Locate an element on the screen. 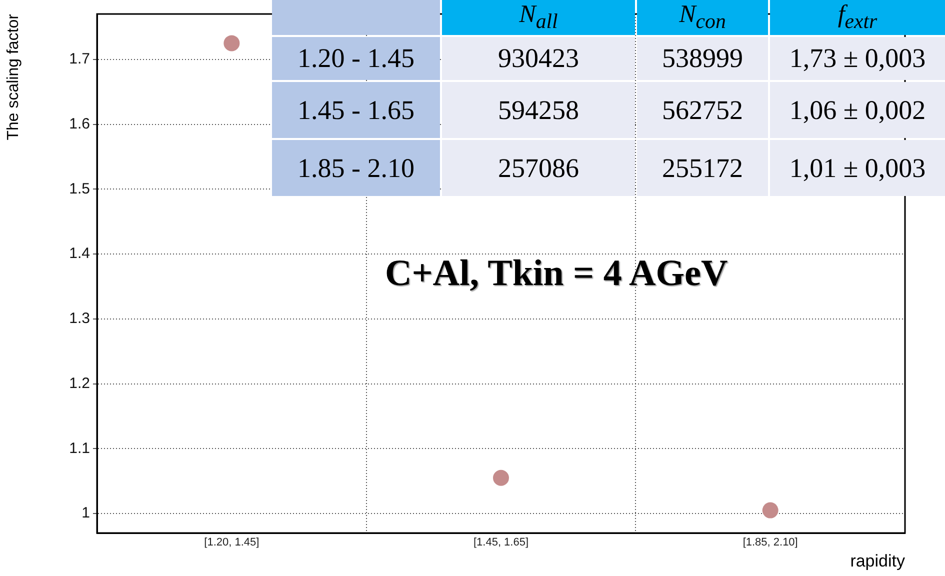  category-label: 1.85 - 2.10 is located at coordinates (356, 168).